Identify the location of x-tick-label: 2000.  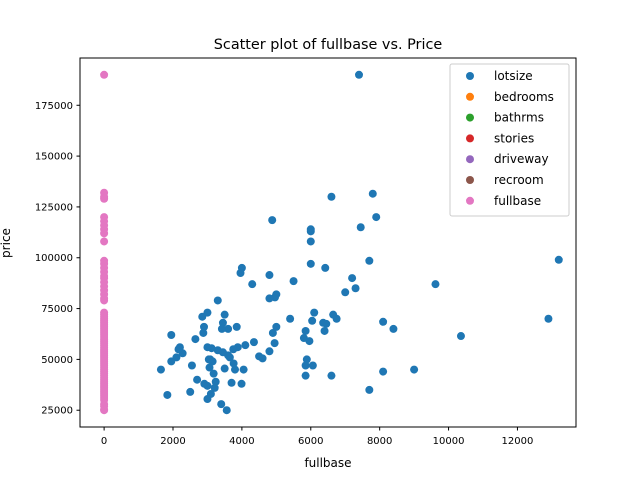
(172, 441).